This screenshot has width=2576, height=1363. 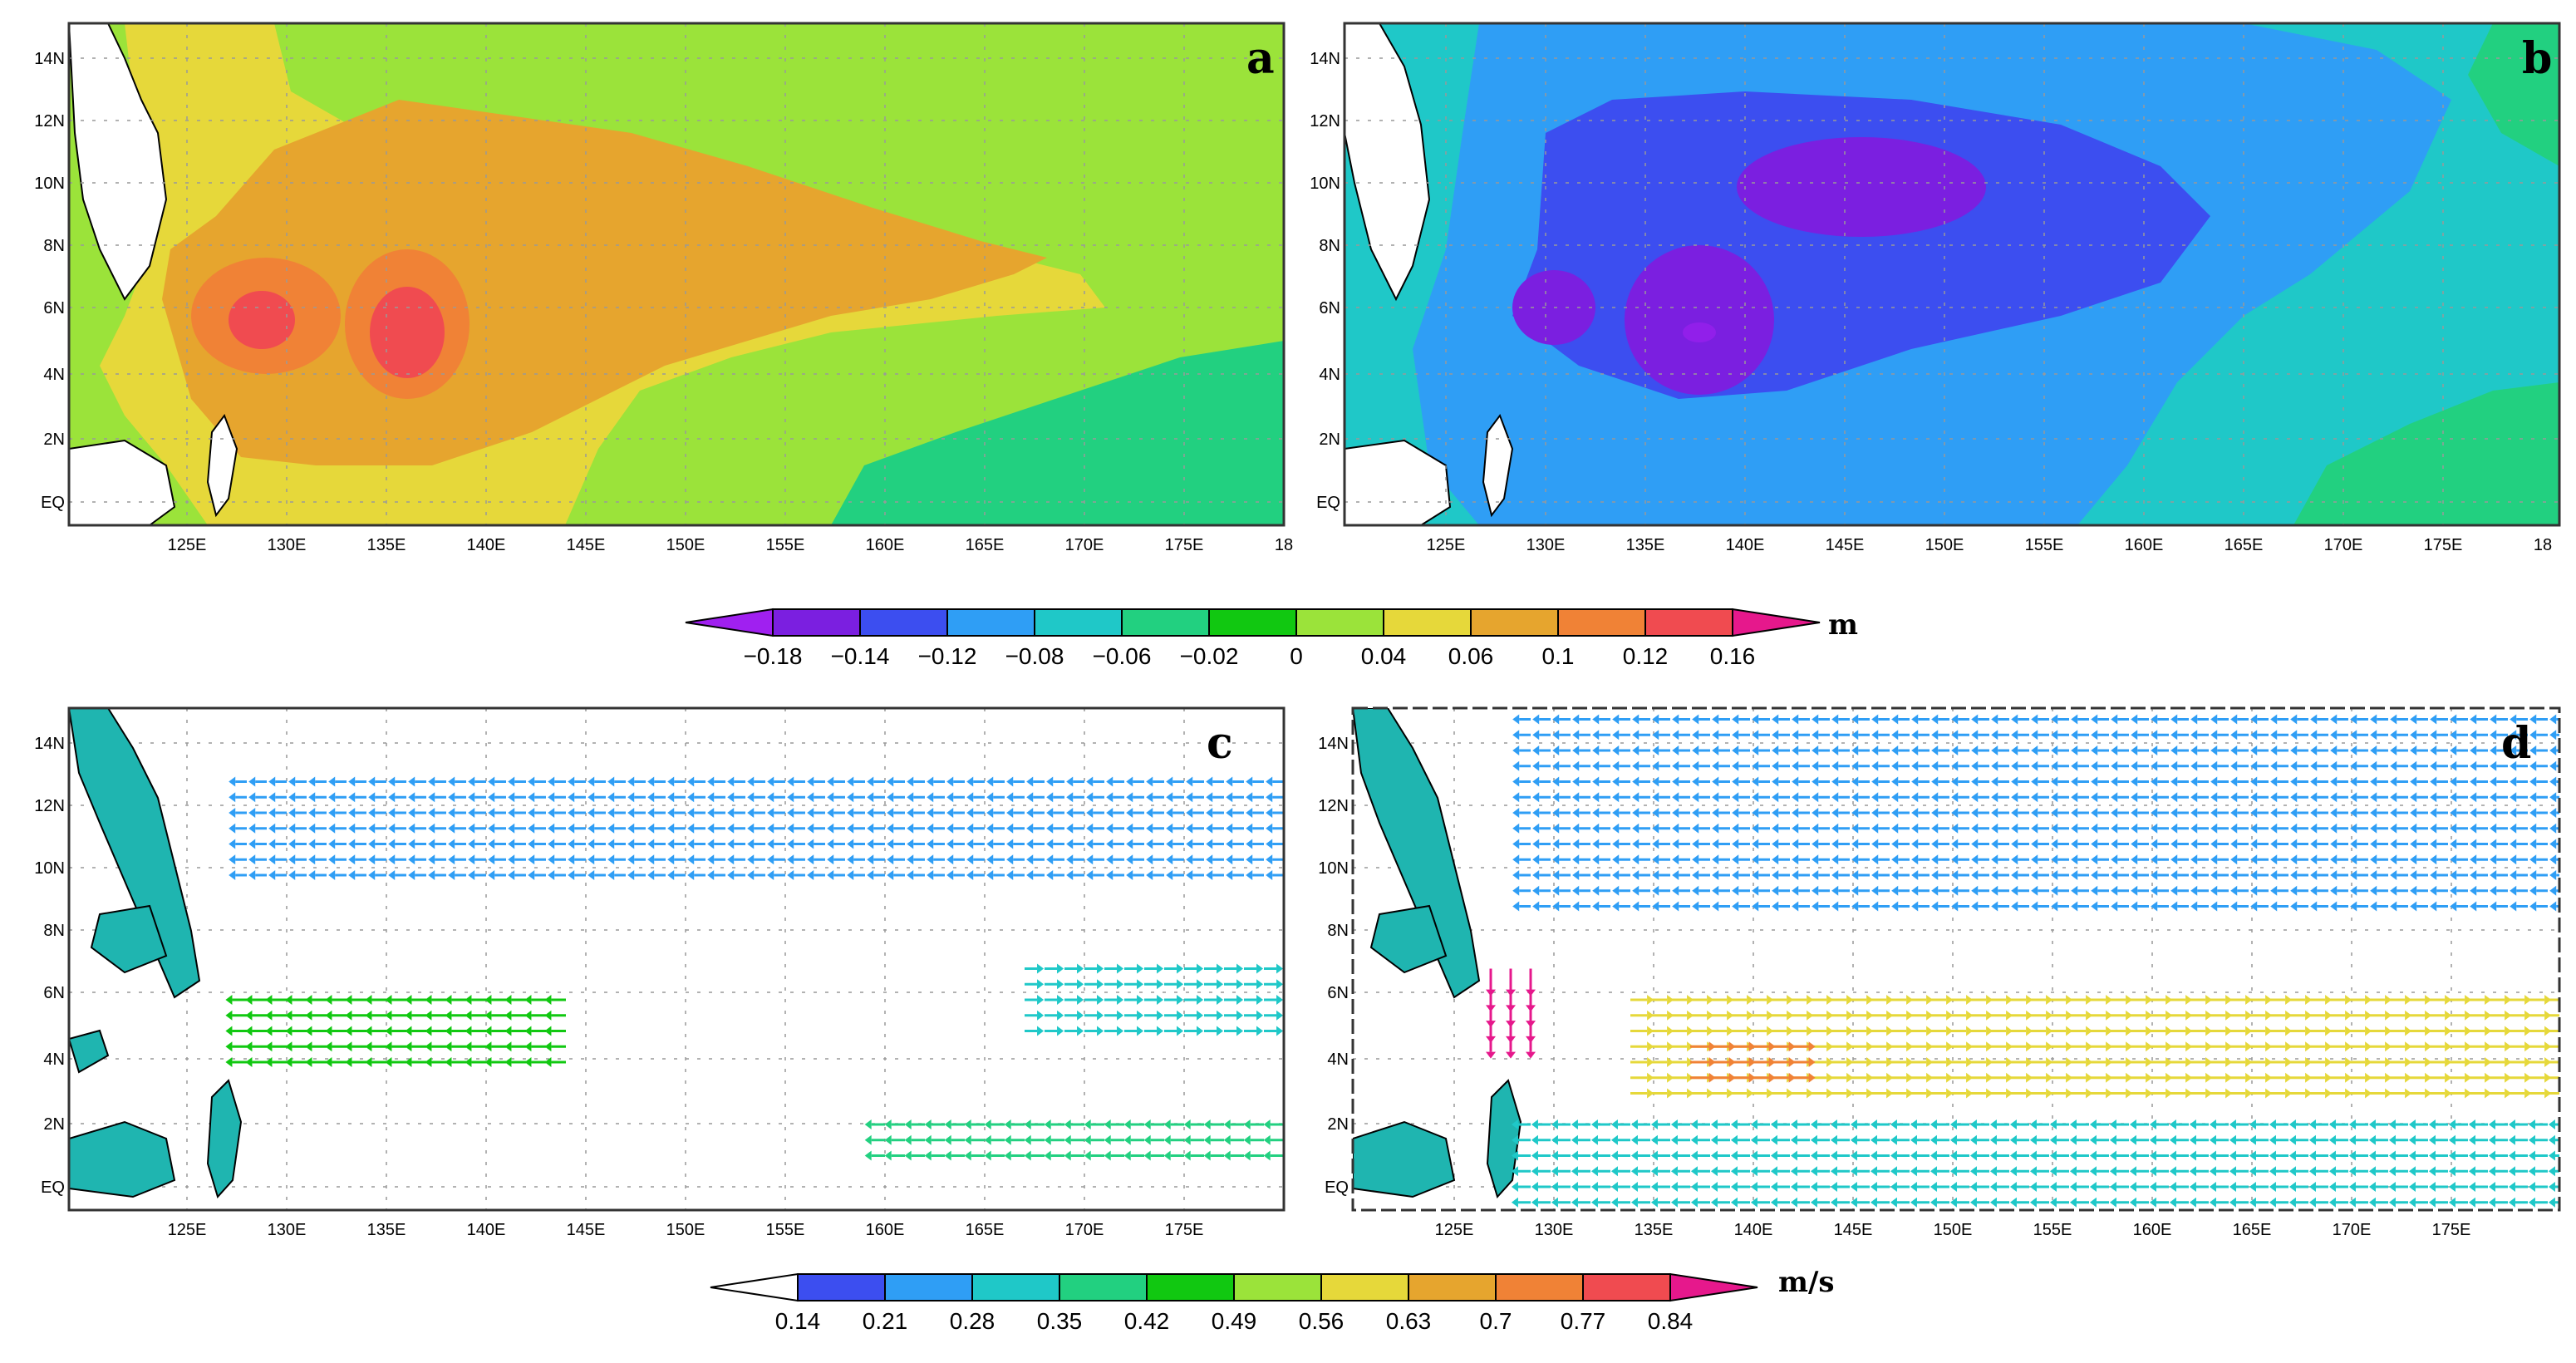 What do you see at coordinates (2352, 1230) in the screenshot?
I see `panel-d-lon-tick: 170E` at bounding box center [2352, 1230].